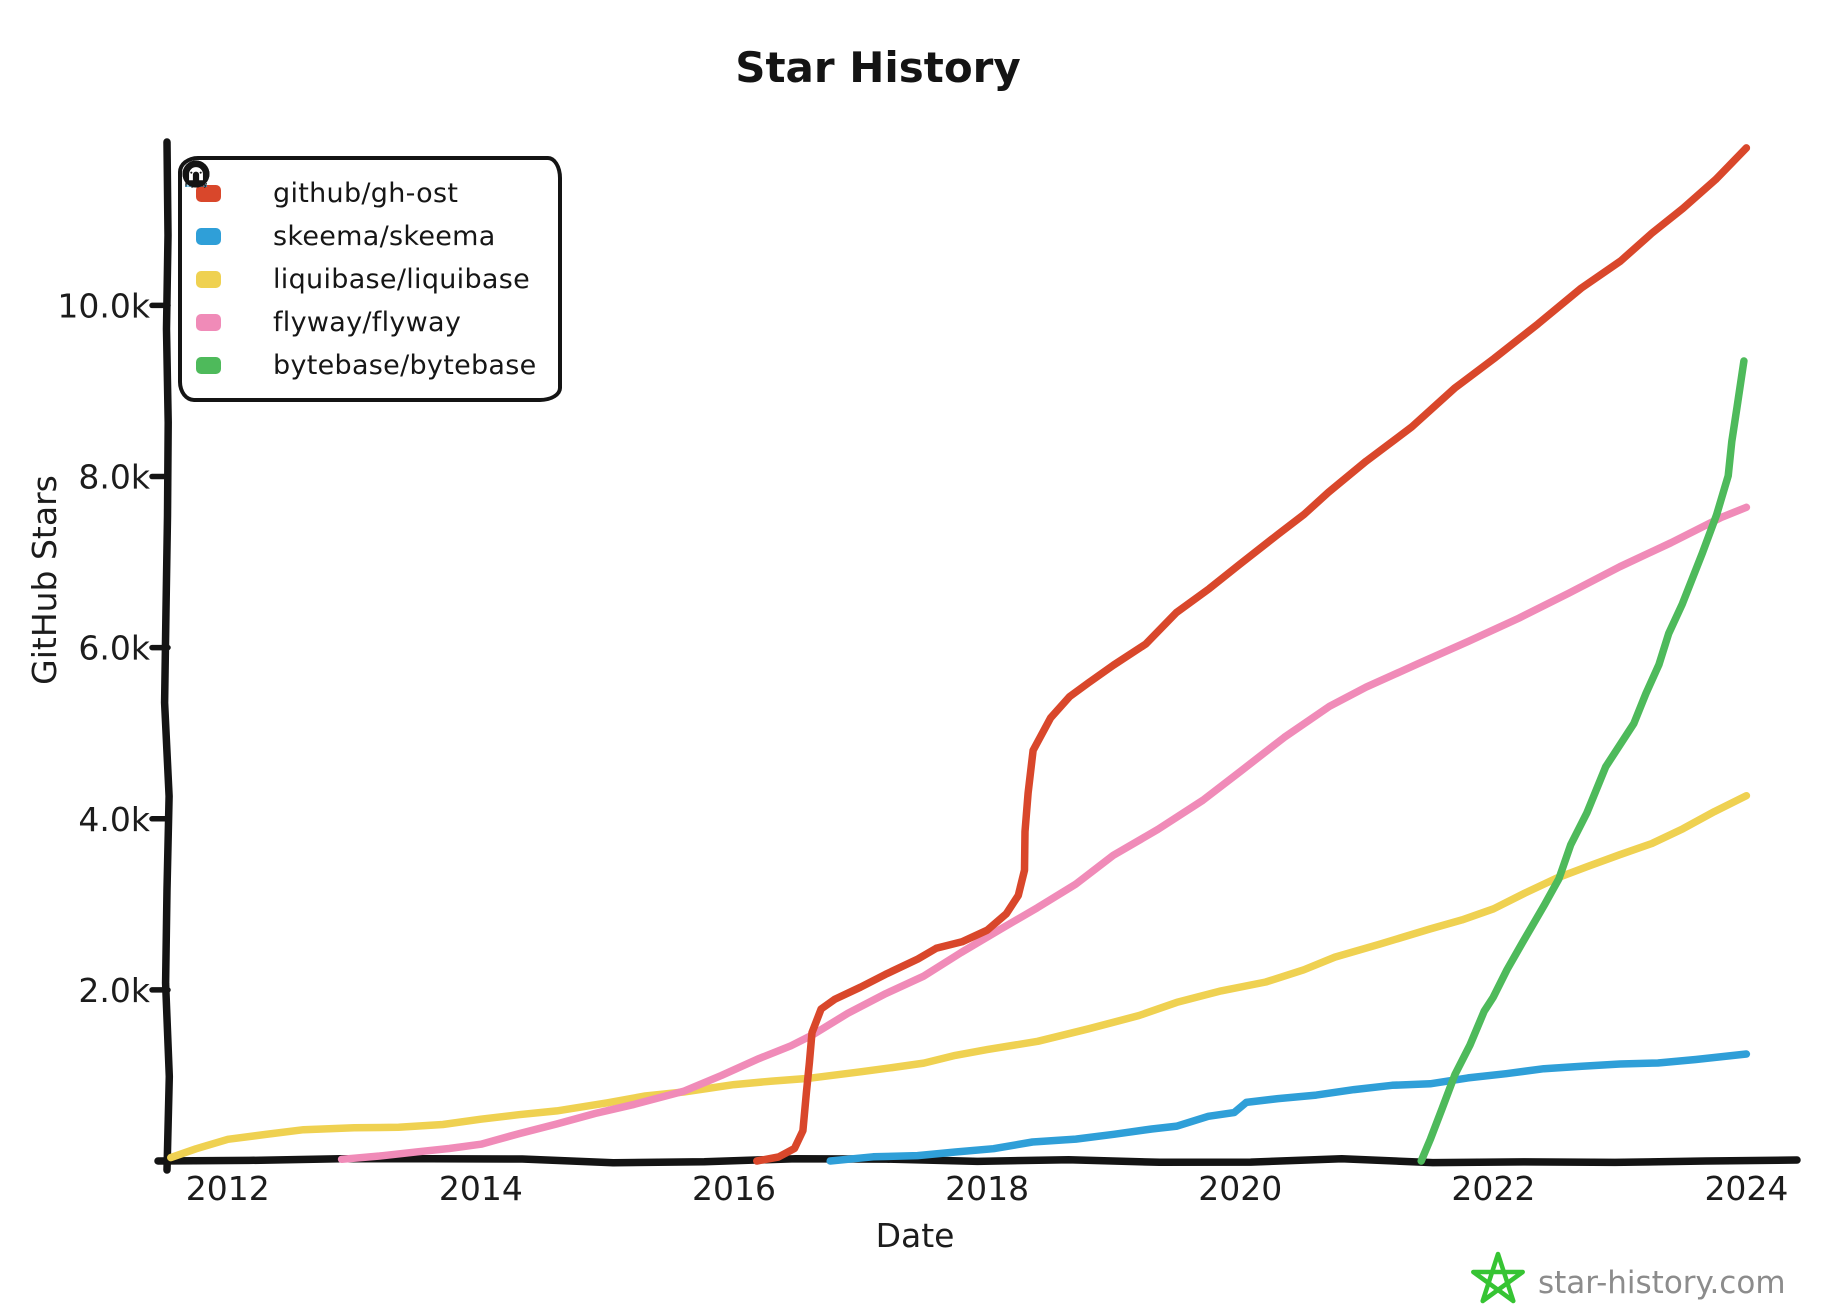  Describe the element at coordinates (114, 477) in the screenshot. I see `y-tick-label: 8.0k` at that location.